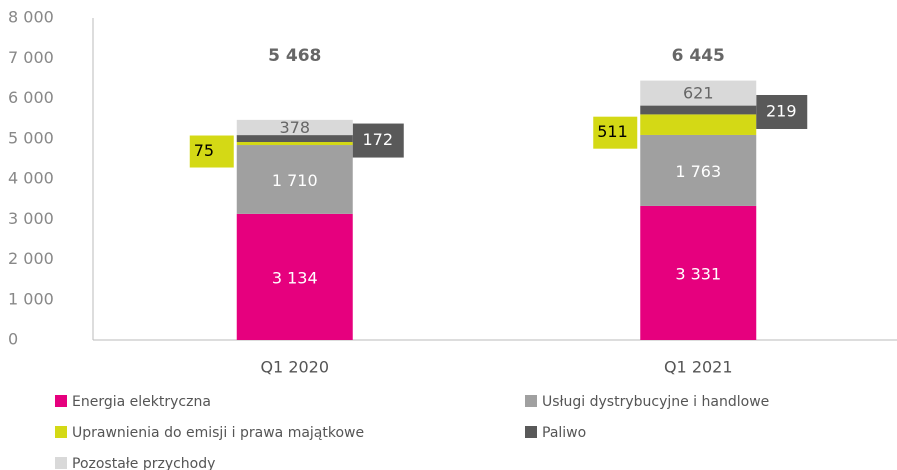  I want to click on x-tick-label: Q1 2020, so click(294, 367).